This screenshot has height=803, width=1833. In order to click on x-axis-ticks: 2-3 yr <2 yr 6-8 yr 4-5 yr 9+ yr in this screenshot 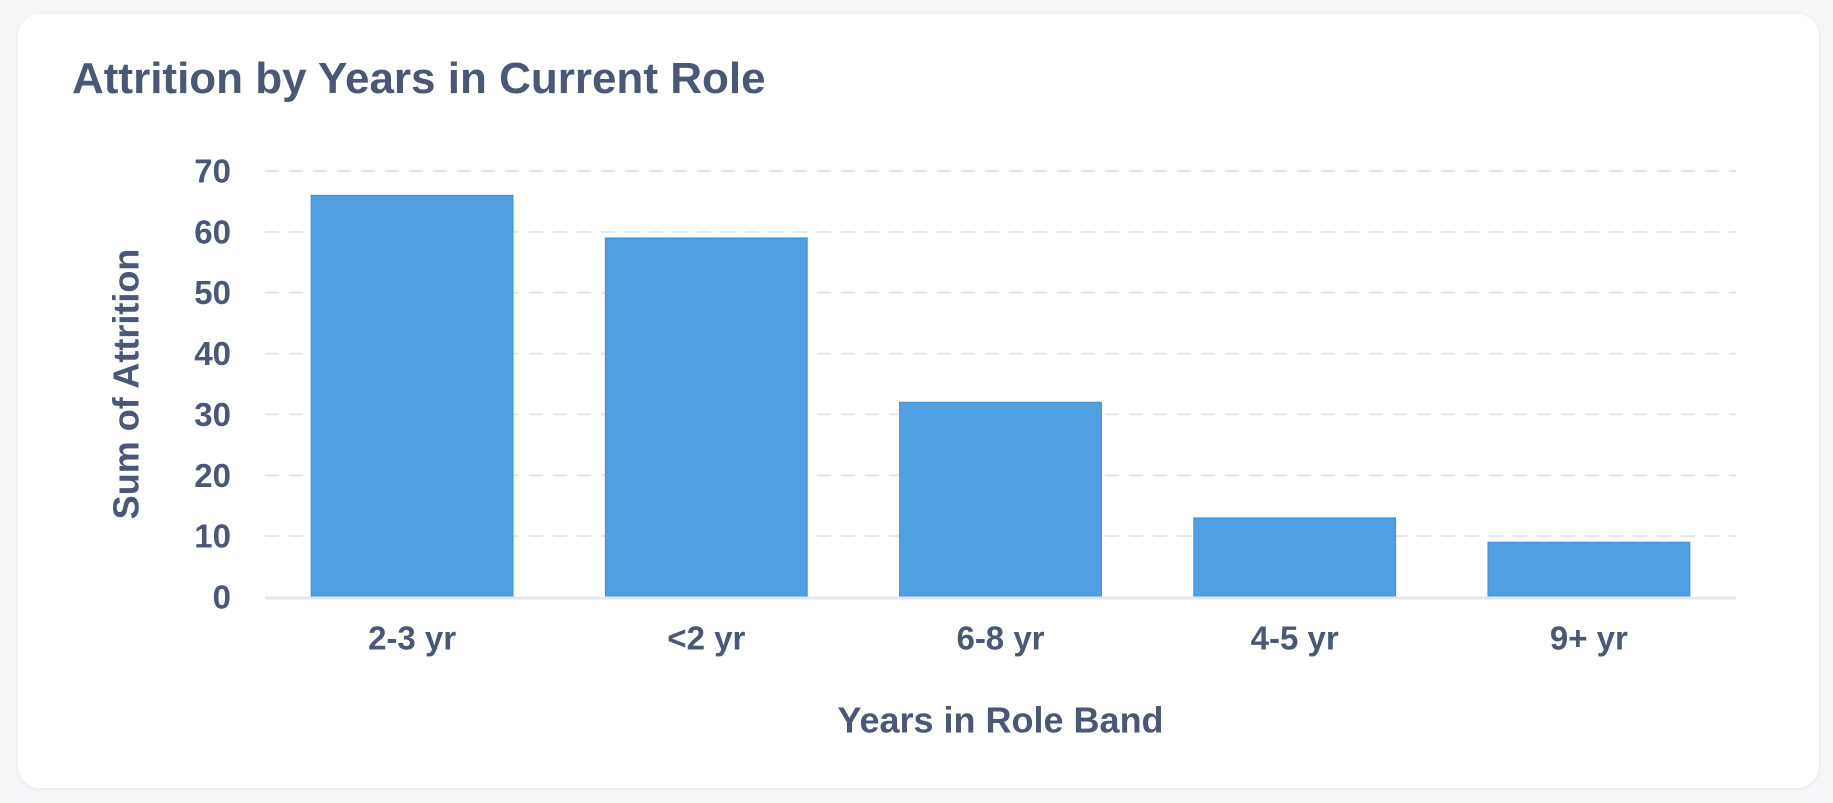, I will do `click(998, 638)`.